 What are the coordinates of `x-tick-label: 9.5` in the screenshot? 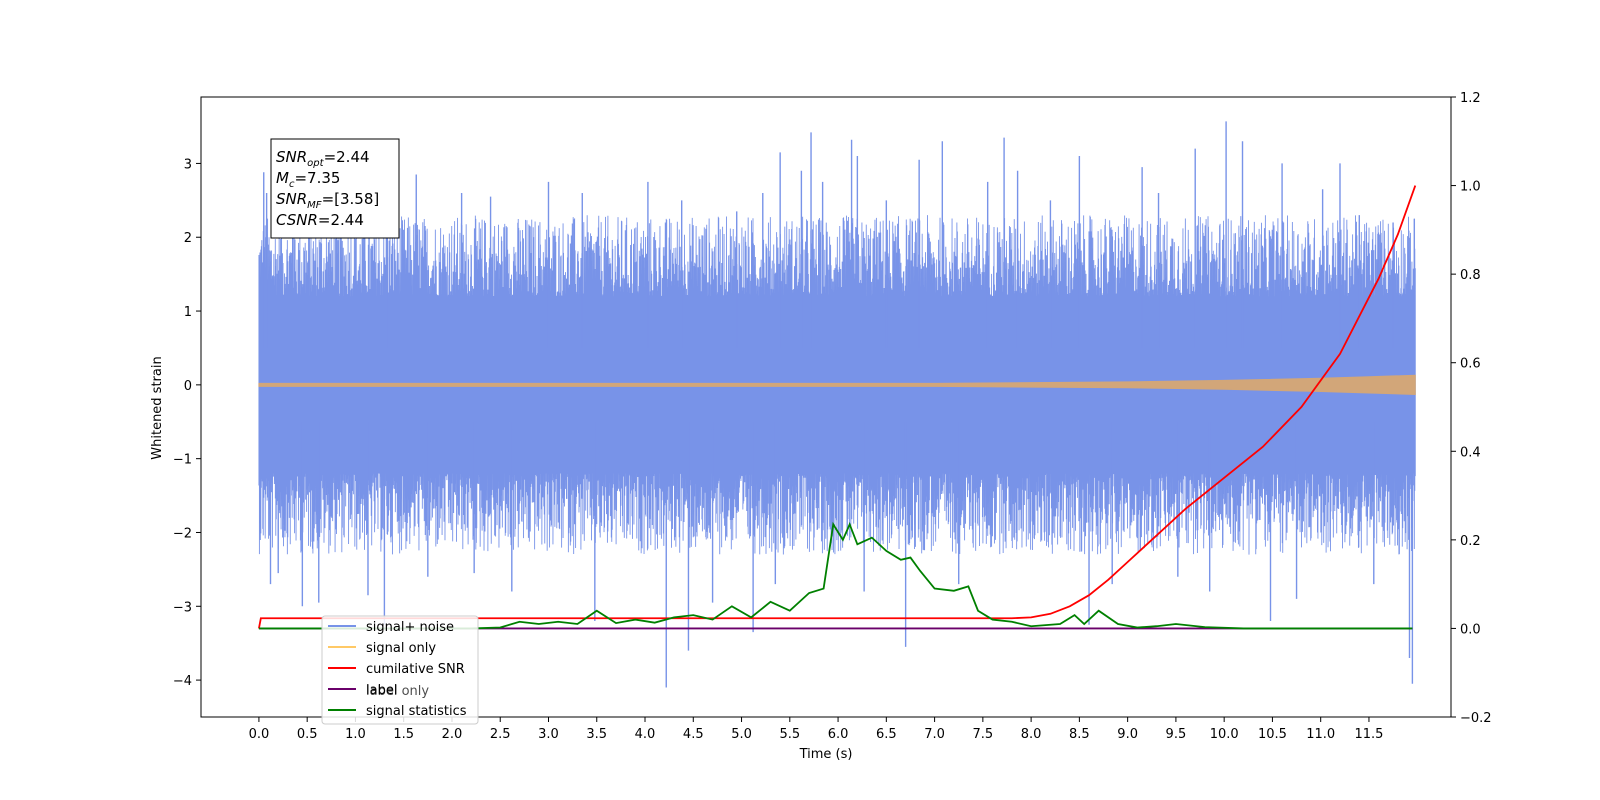 It's located at (1176, 734).